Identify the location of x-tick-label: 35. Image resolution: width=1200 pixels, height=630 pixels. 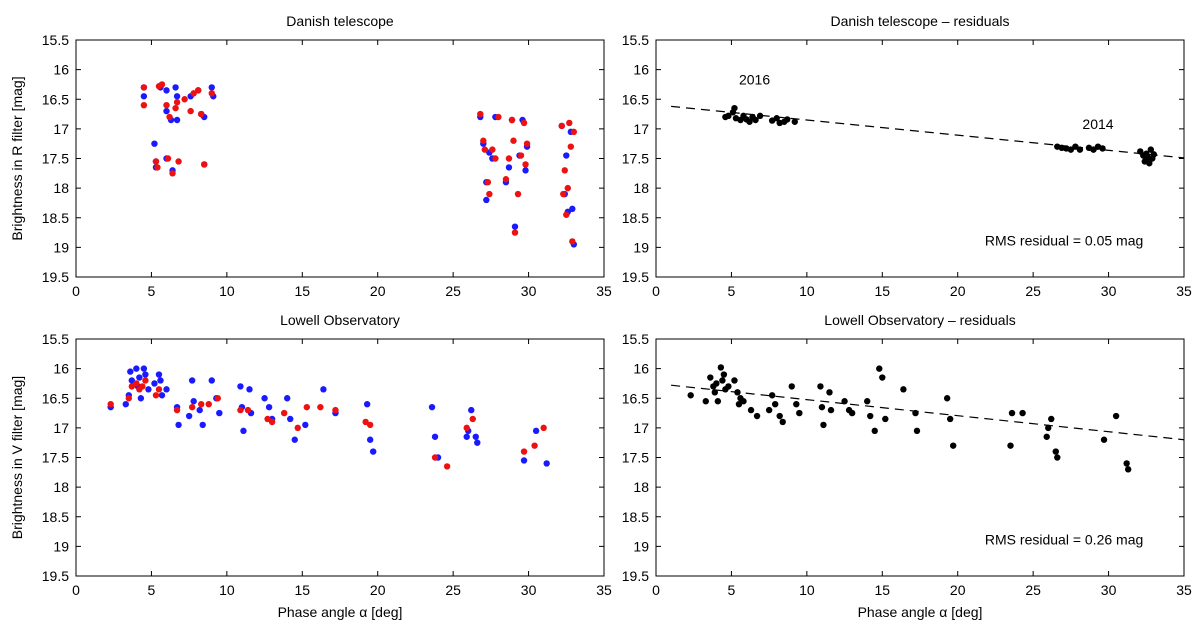
(604, 291).